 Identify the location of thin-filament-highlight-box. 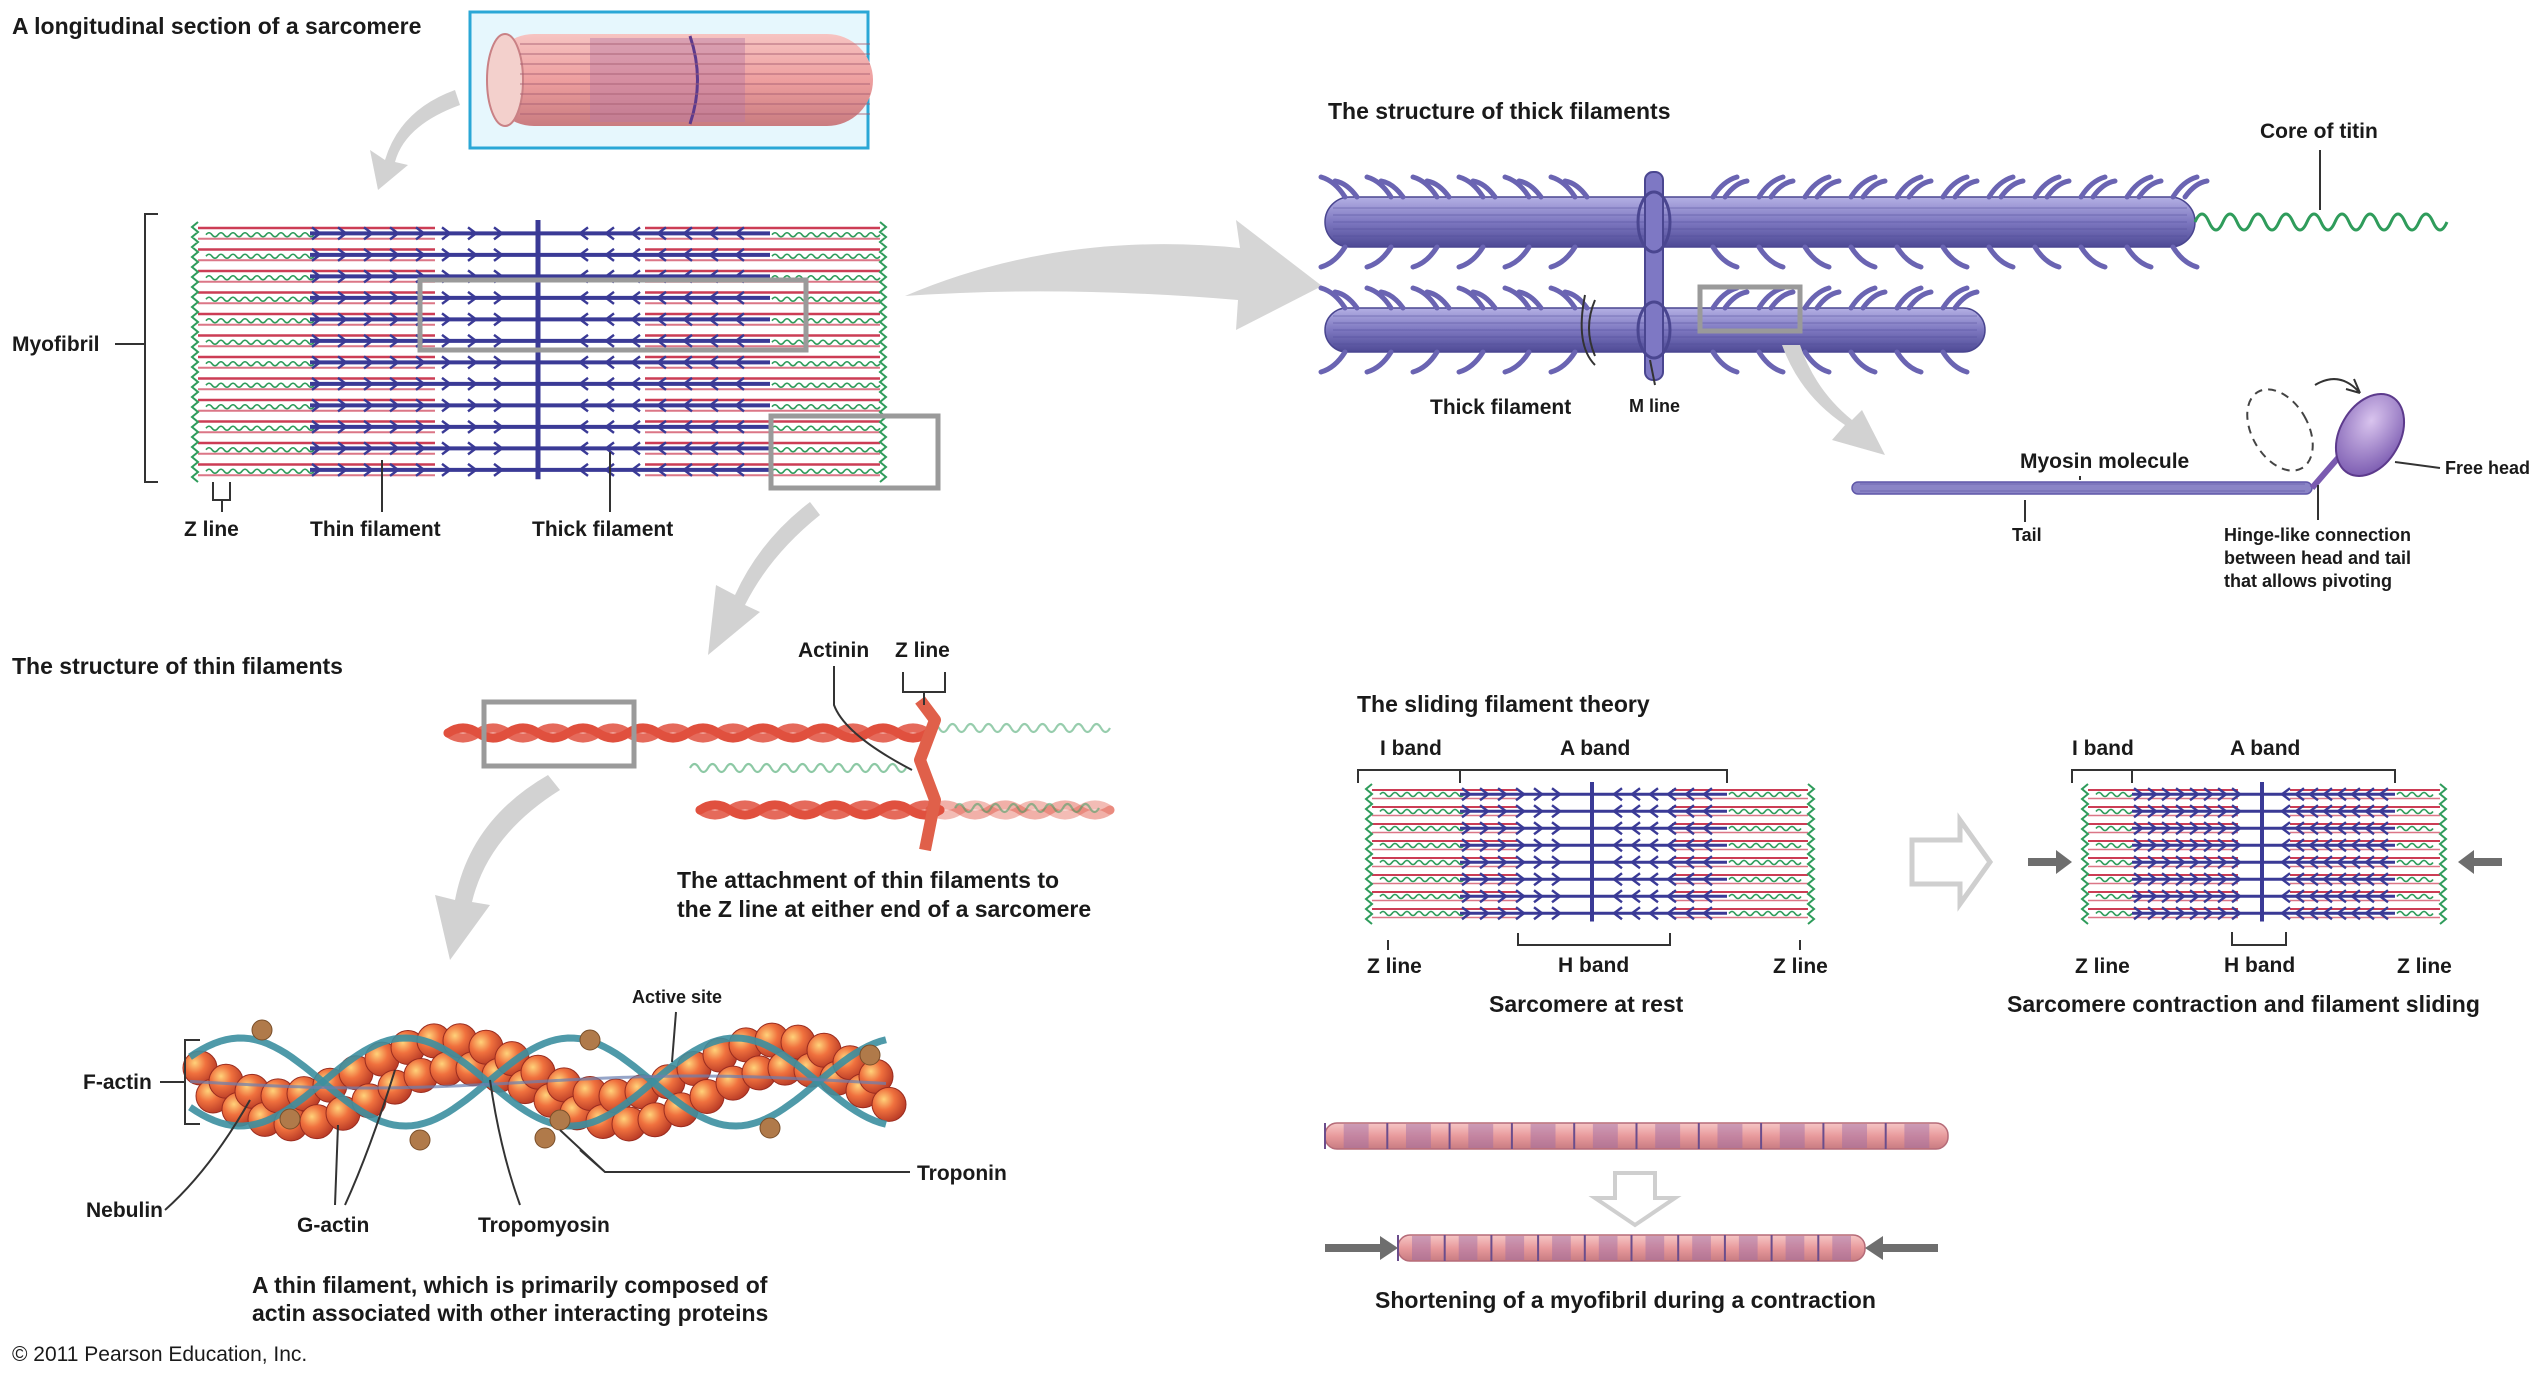
(559, 734).